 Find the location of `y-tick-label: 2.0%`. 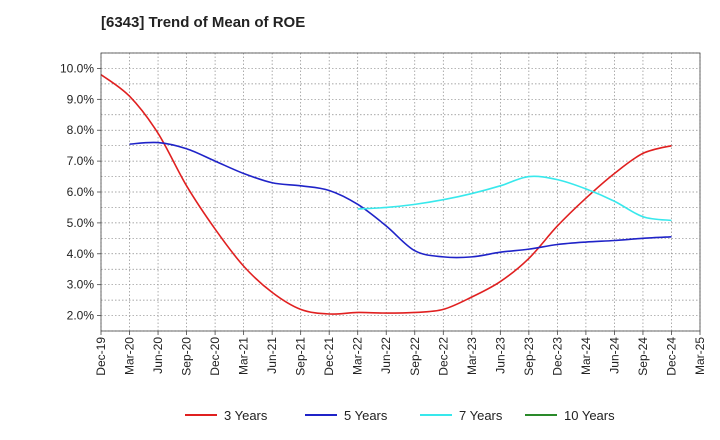

y-tick-label: 2.0% is located at coordinates (81, 316).